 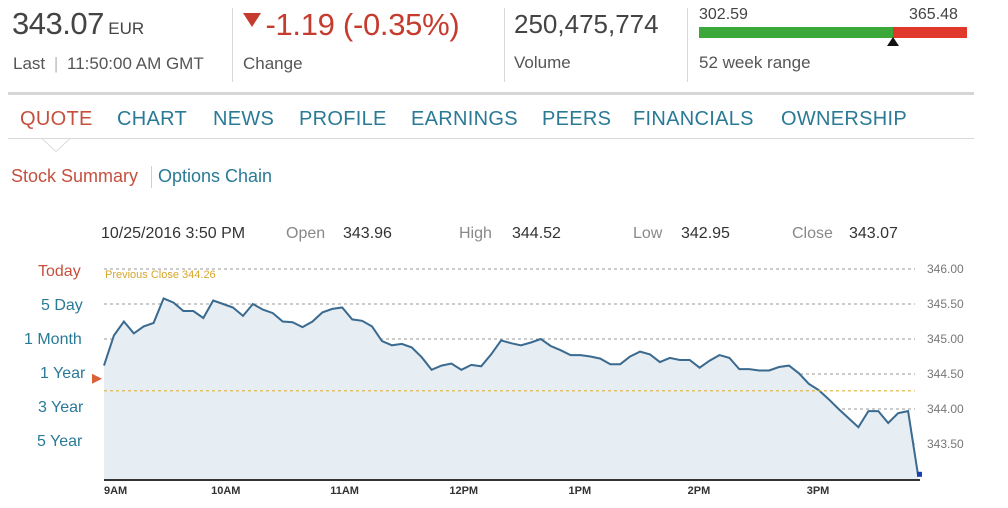 I want to click on y-tick-label: 345.00, so click(x=945, y=339).